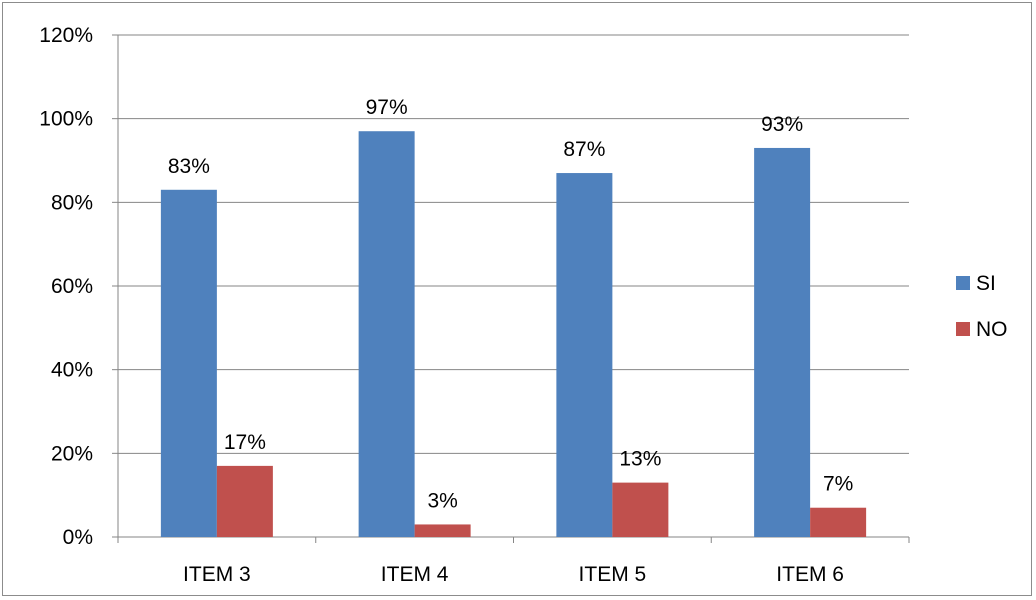  Describe the element at coordinates (72, 370) in the screenshot. I see `y-tick-label: 40%` at that location.